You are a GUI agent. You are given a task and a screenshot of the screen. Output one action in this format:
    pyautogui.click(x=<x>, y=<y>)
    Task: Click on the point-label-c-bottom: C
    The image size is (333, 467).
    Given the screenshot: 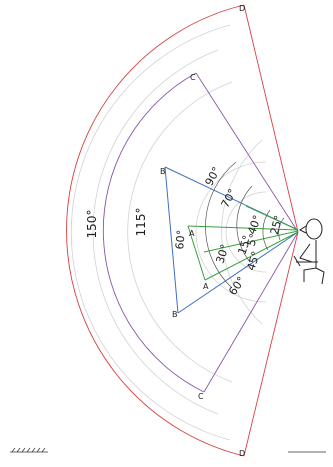 What is the action you would take?
    pyautogui.click(x=201, y=396)
    